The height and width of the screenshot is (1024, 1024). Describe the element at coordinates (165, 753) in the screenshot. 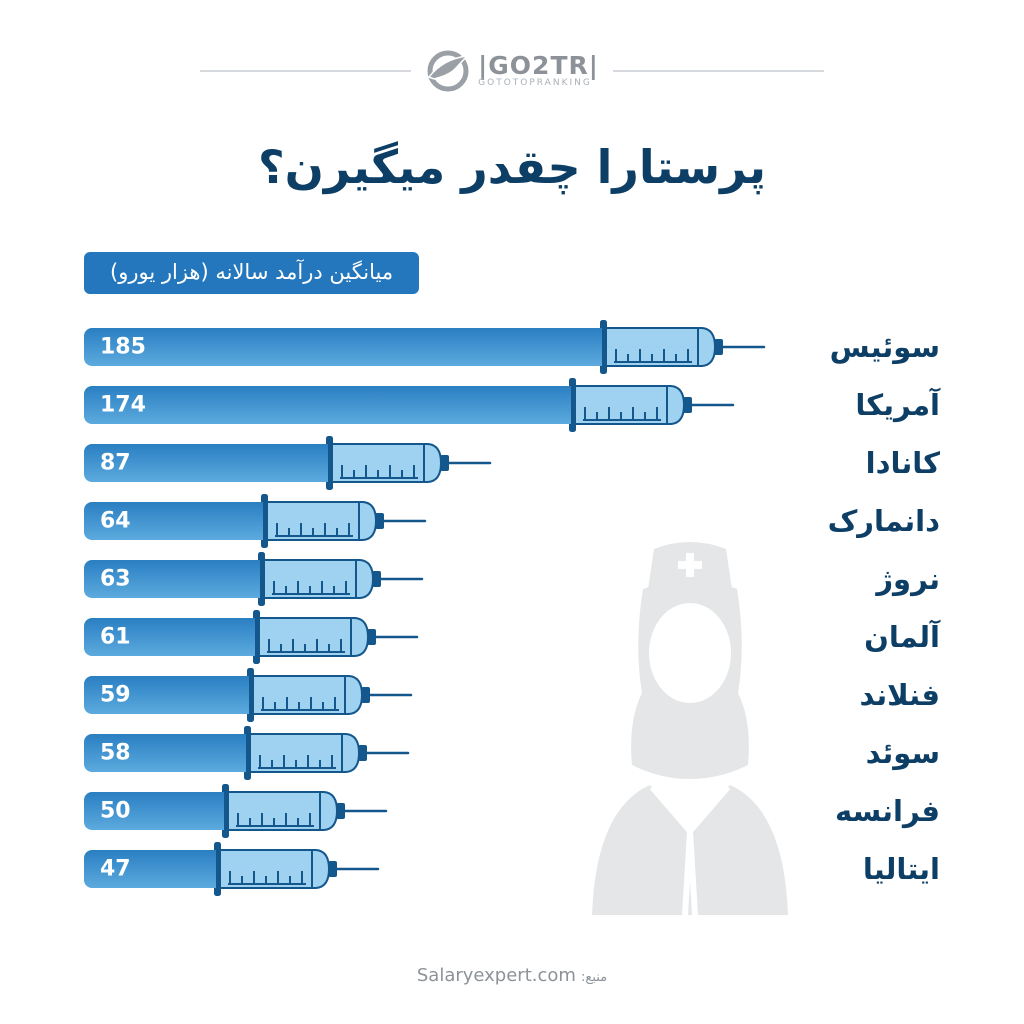

I see `bar: 58` at that location.